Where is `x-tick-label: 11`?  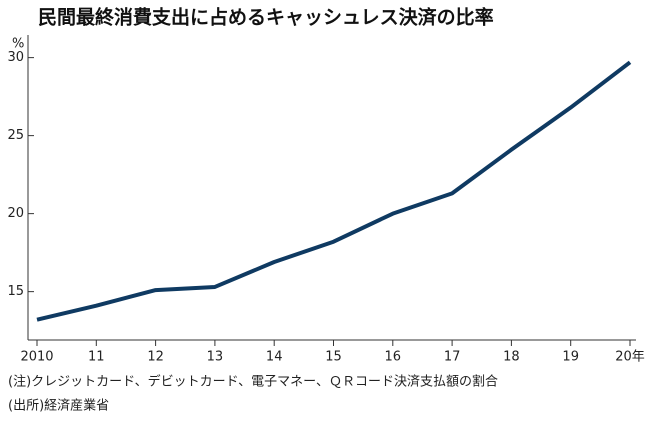 x-tick-label: 11 is located at coordinates (96, 357).